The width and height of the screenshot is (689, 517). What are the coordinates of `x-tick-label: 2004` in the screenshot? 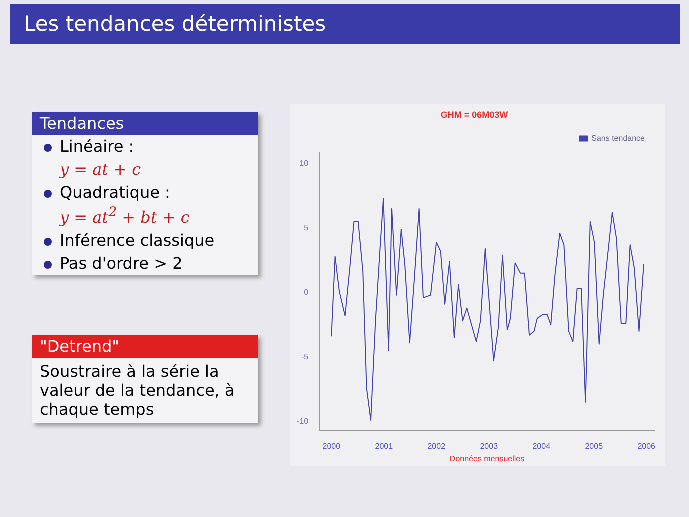 It's located at (542, 446).